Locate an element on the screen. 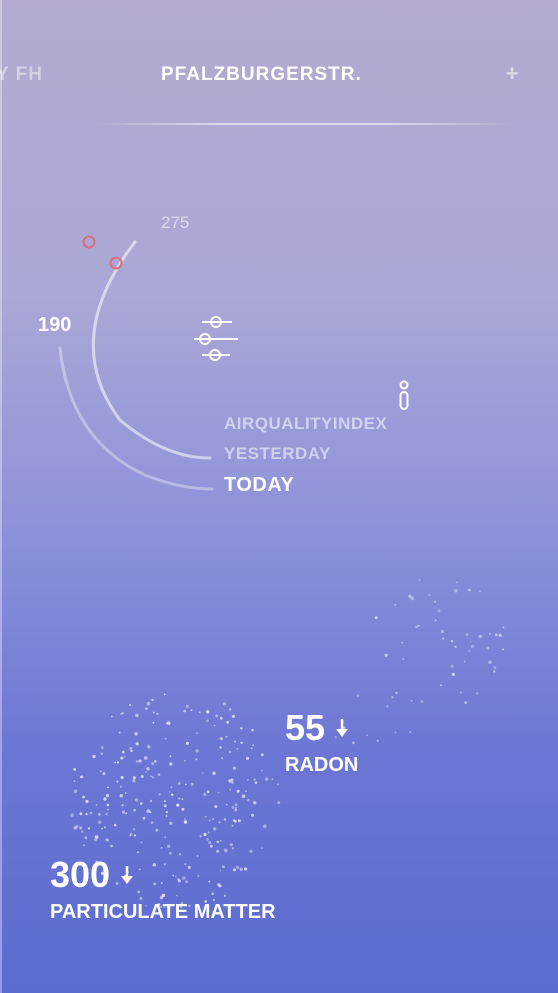  tab-current-location: PFALZBURGERSTR. is located at coordinates (261, 74).